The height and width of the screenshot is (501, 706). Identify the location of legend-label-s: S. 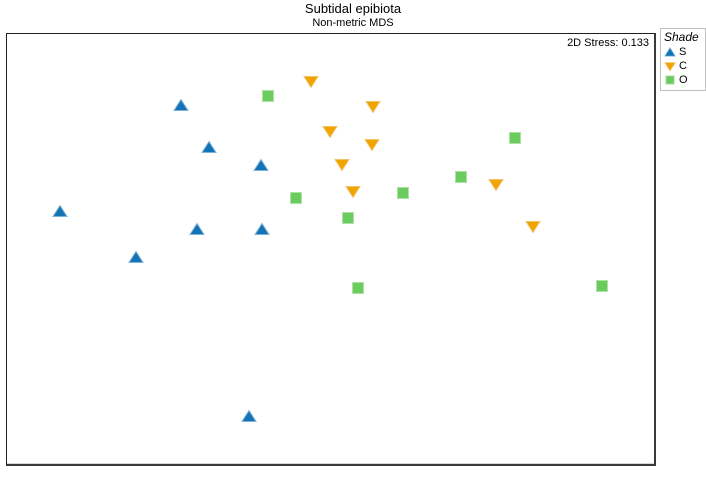
(683, 52).